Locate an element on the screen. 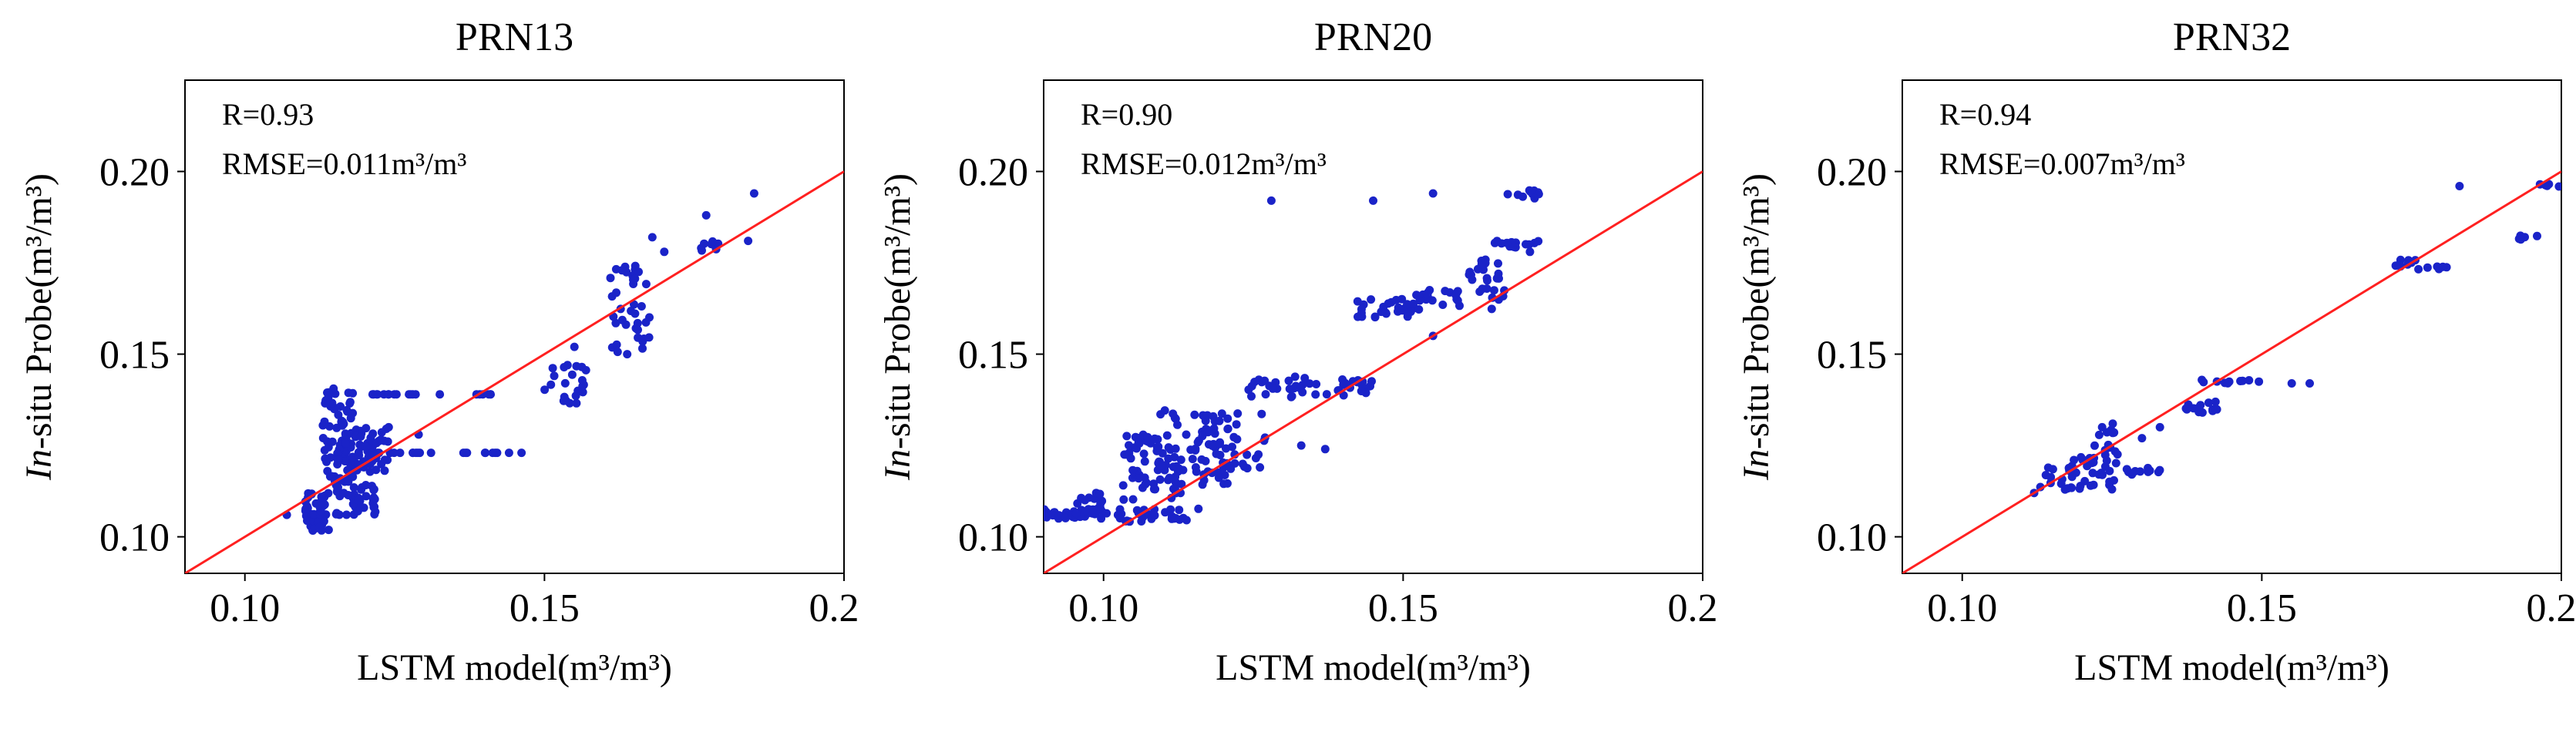 The image size is (2576, 729). y-axis-label-italic: In is located at coordinates (897, 465).